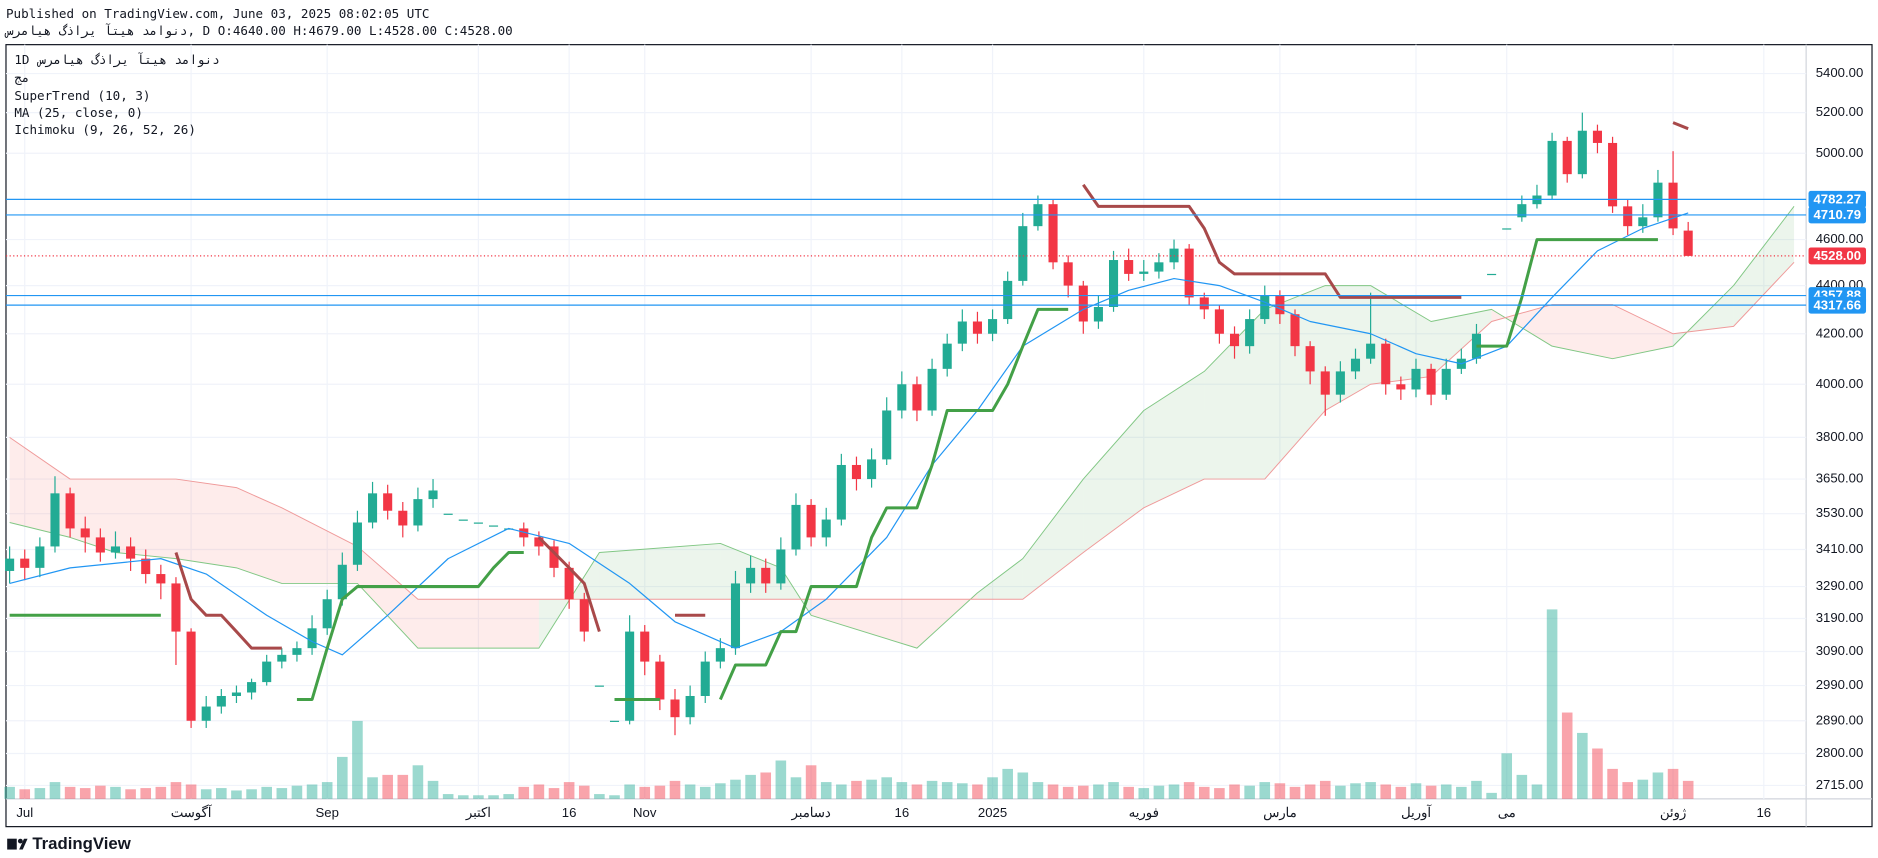 The image size is (1878, 858). Describe the element at coordinates (1280, 813) in the screenshot. I see `x-tick-label: مارس` at that location.